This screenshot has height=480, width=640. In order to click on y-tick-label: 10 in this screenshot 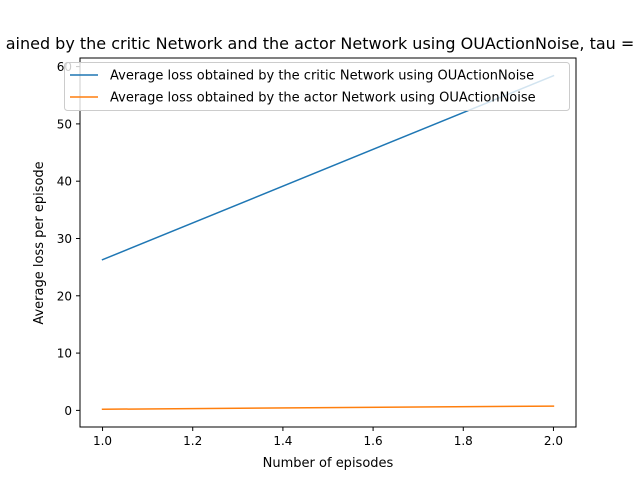, I will do `click(64, 354)`.